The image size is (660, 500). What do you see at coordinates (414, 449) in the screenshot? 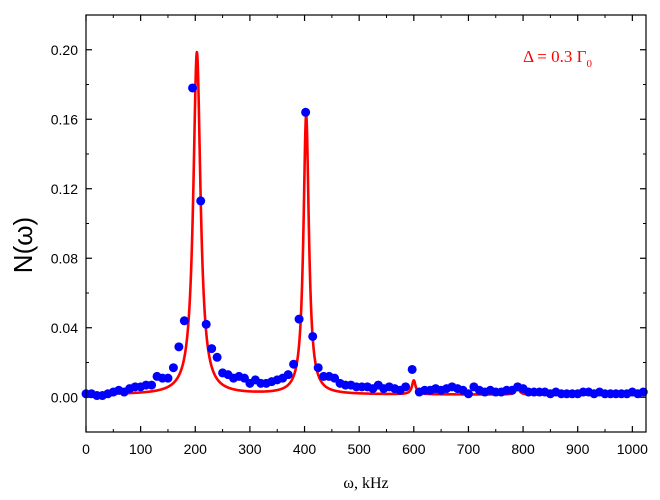
I see `x-tick-label: 600` at bounding box center [414, 449].